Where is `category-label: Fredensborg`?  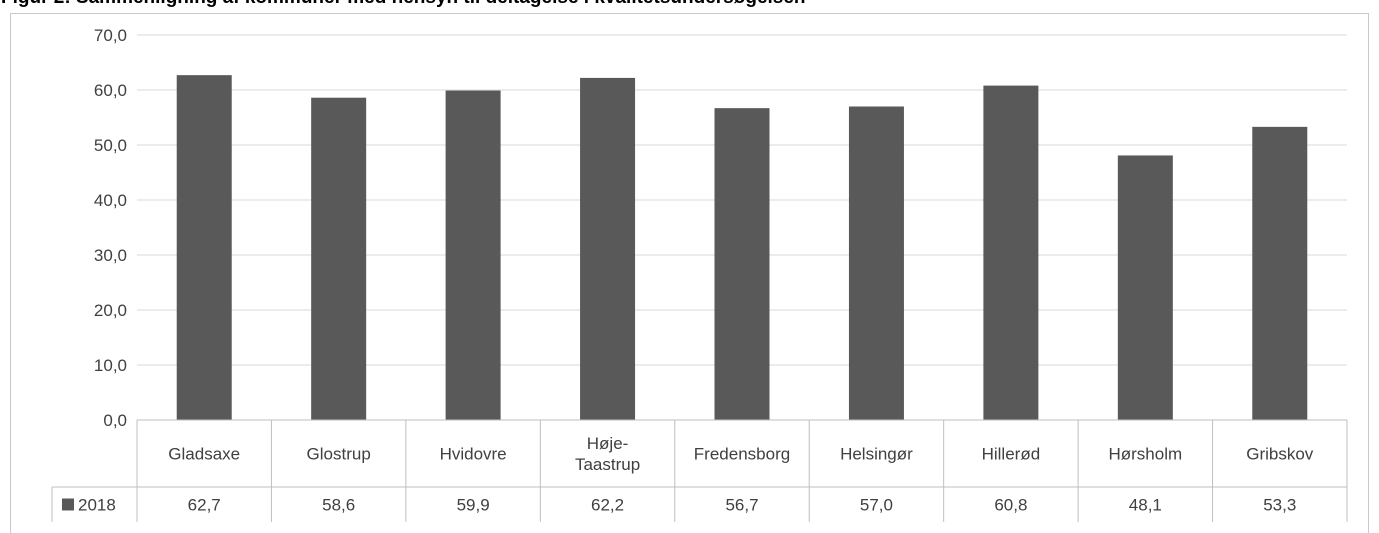
category-label: Fredensborg is located at coordinates (742, 454).